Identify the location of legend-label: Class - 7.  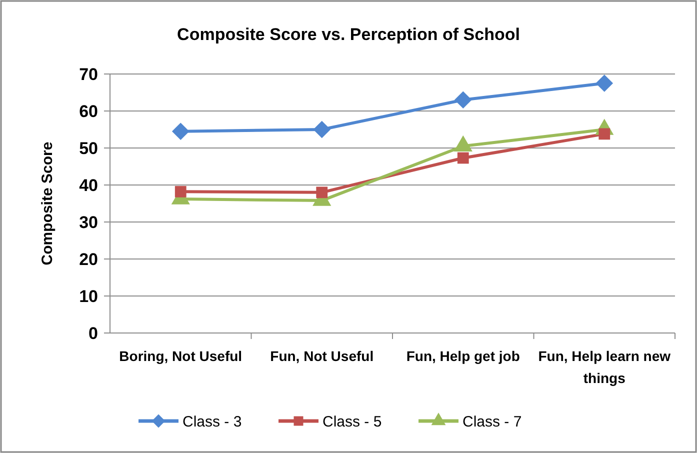
(492, 421).